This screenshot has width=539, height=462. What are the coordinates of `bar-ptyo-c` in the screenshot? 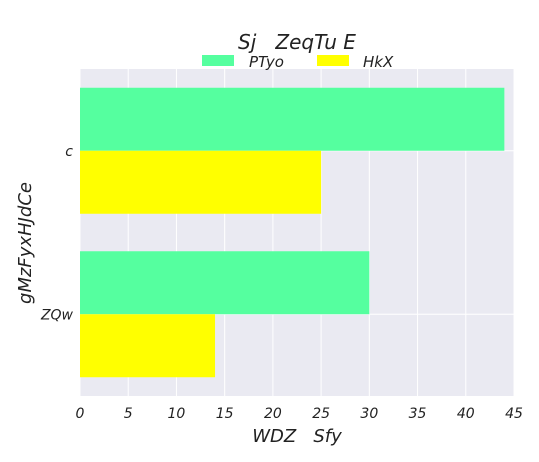 It's located at (292, 119).